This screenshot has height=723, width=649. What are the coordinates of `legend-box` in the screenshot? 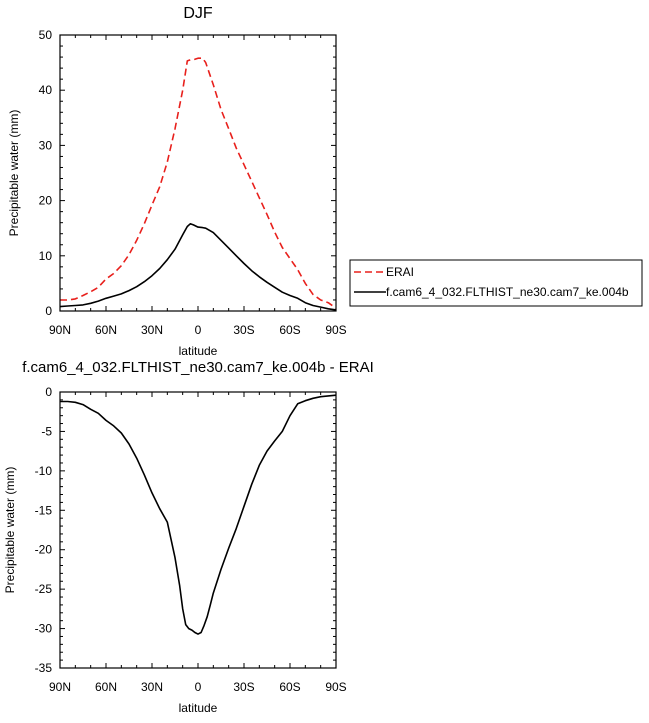 It's located at (496, 283).